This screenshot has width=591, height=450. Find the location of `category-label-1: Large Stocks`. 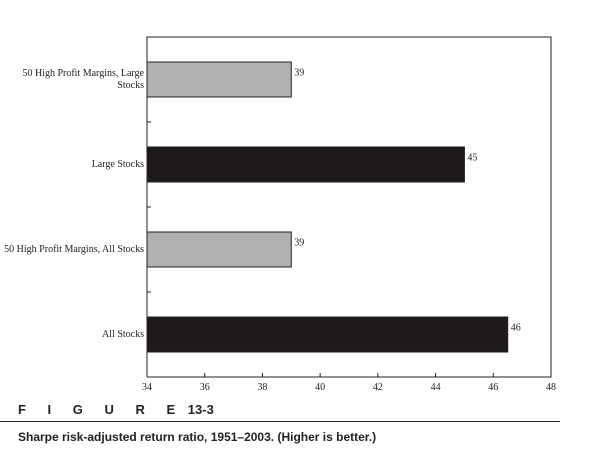

category-label-1: Large Stocks is located at coordinates (117, 164).